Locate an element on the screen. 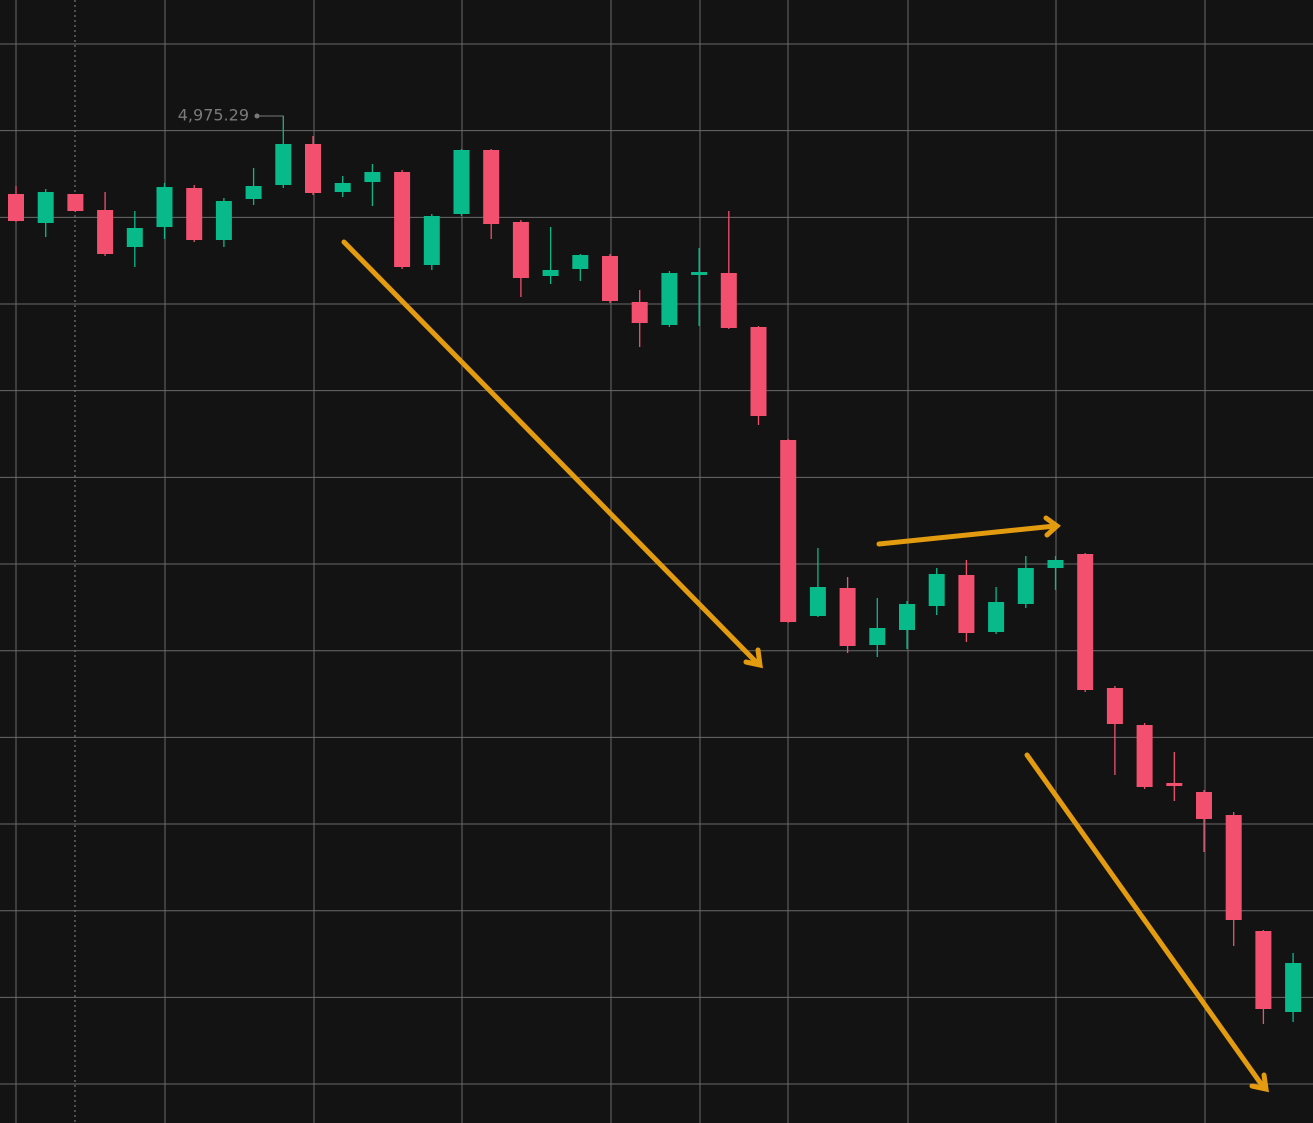 The height and width of the screenshot is (1123, 1313). annotation: 4,975.29 is located at coordinates (231, 116).